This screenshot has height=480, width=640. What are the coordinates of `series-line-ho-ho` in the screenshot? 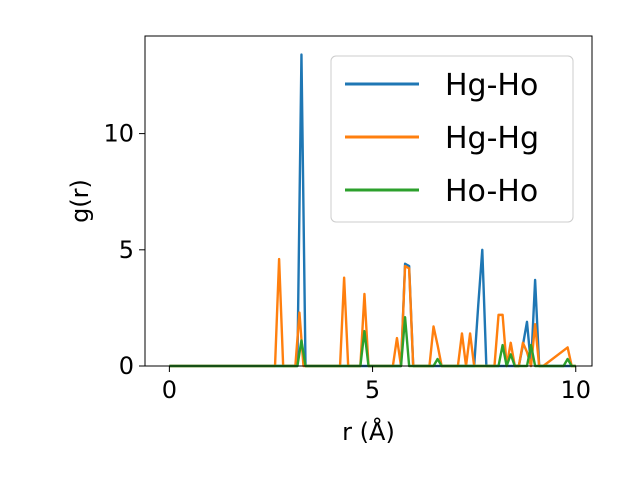 It's located at (372, 342).